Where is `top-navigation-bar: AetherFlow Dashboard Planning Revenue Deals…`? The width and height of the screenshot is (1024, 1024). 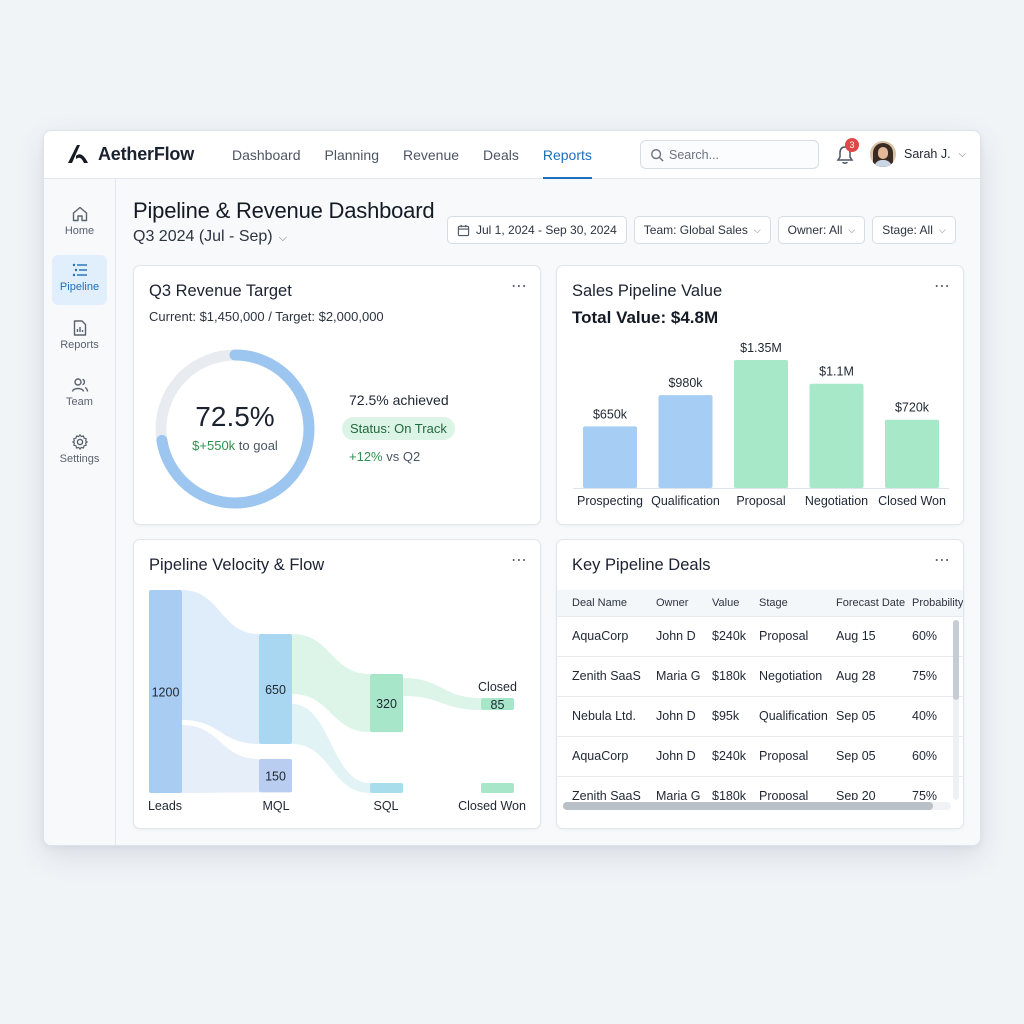
top-navigation-bar: AetherFlow Dashboard Planning Revenue Deals… is located at coordinates (512, 155).